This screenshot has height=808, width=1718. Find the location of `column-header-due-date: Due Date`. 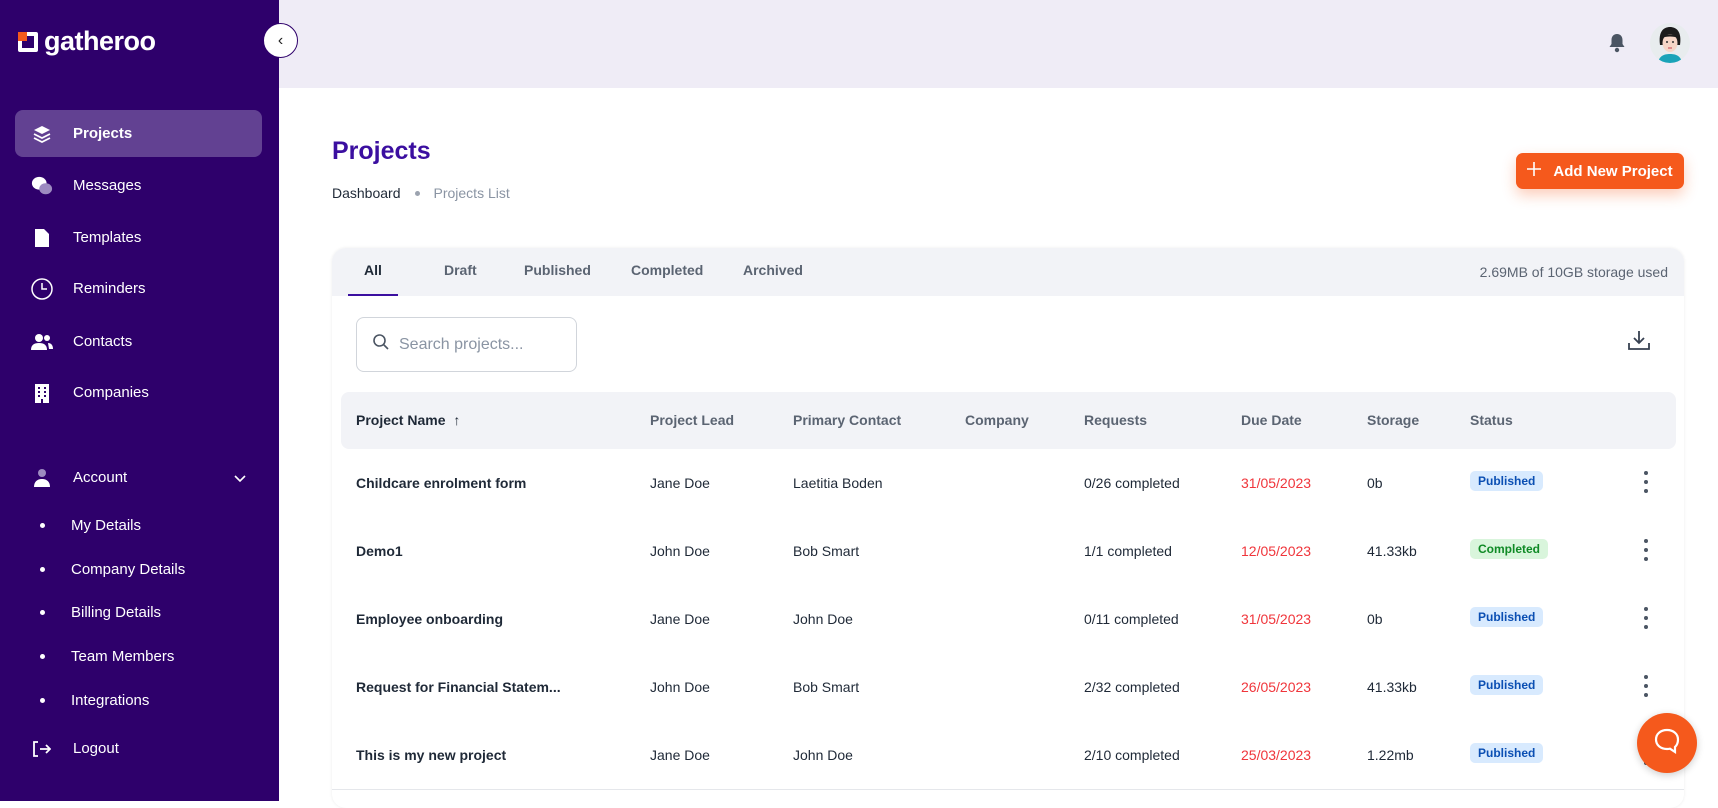

column-header-due-date: Due Date is located at coordinates (1271, 420).